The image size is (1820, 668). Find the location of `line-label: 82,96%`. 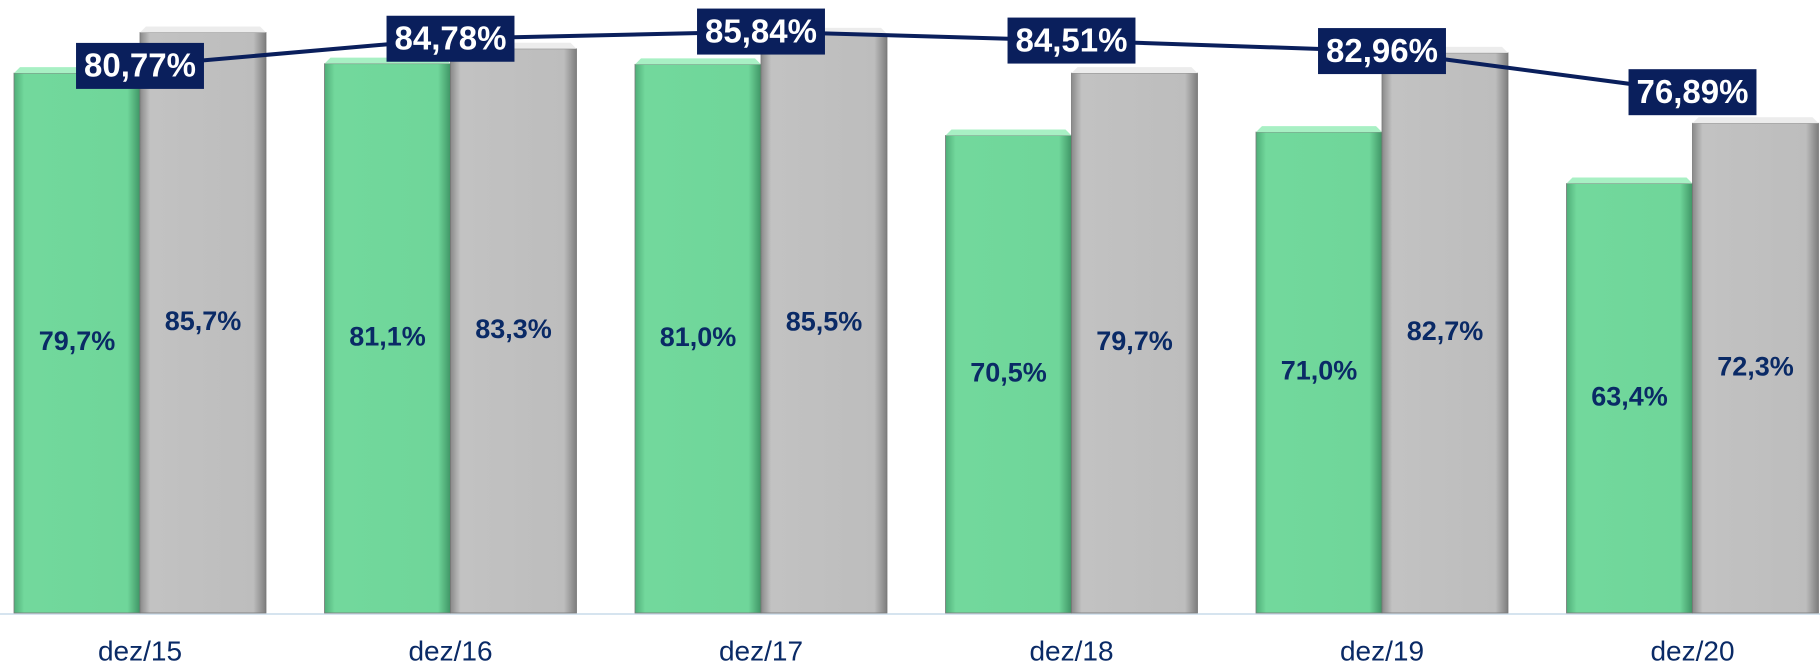

line-label: 82,96% is located at coordinates (1382, 50).